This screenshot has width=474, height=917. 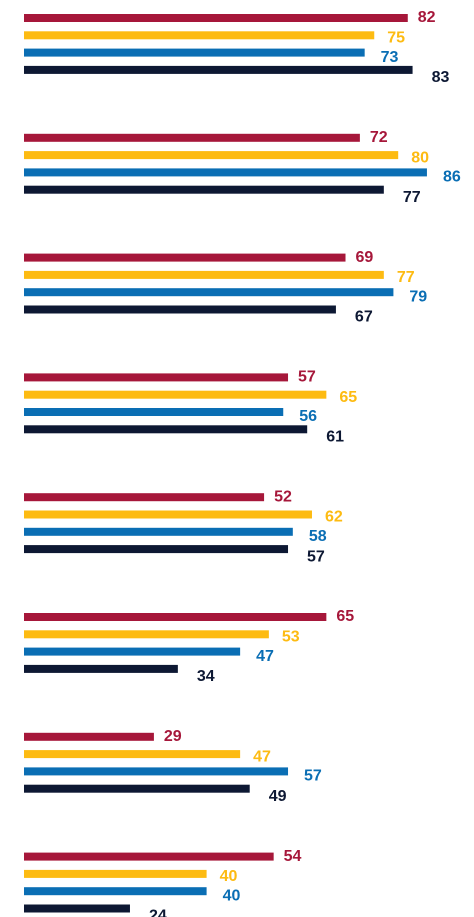 What do you see at coordinates (390, 57) in the screenshot?
I see `value-label: 73` at bounding box center [390, 57].